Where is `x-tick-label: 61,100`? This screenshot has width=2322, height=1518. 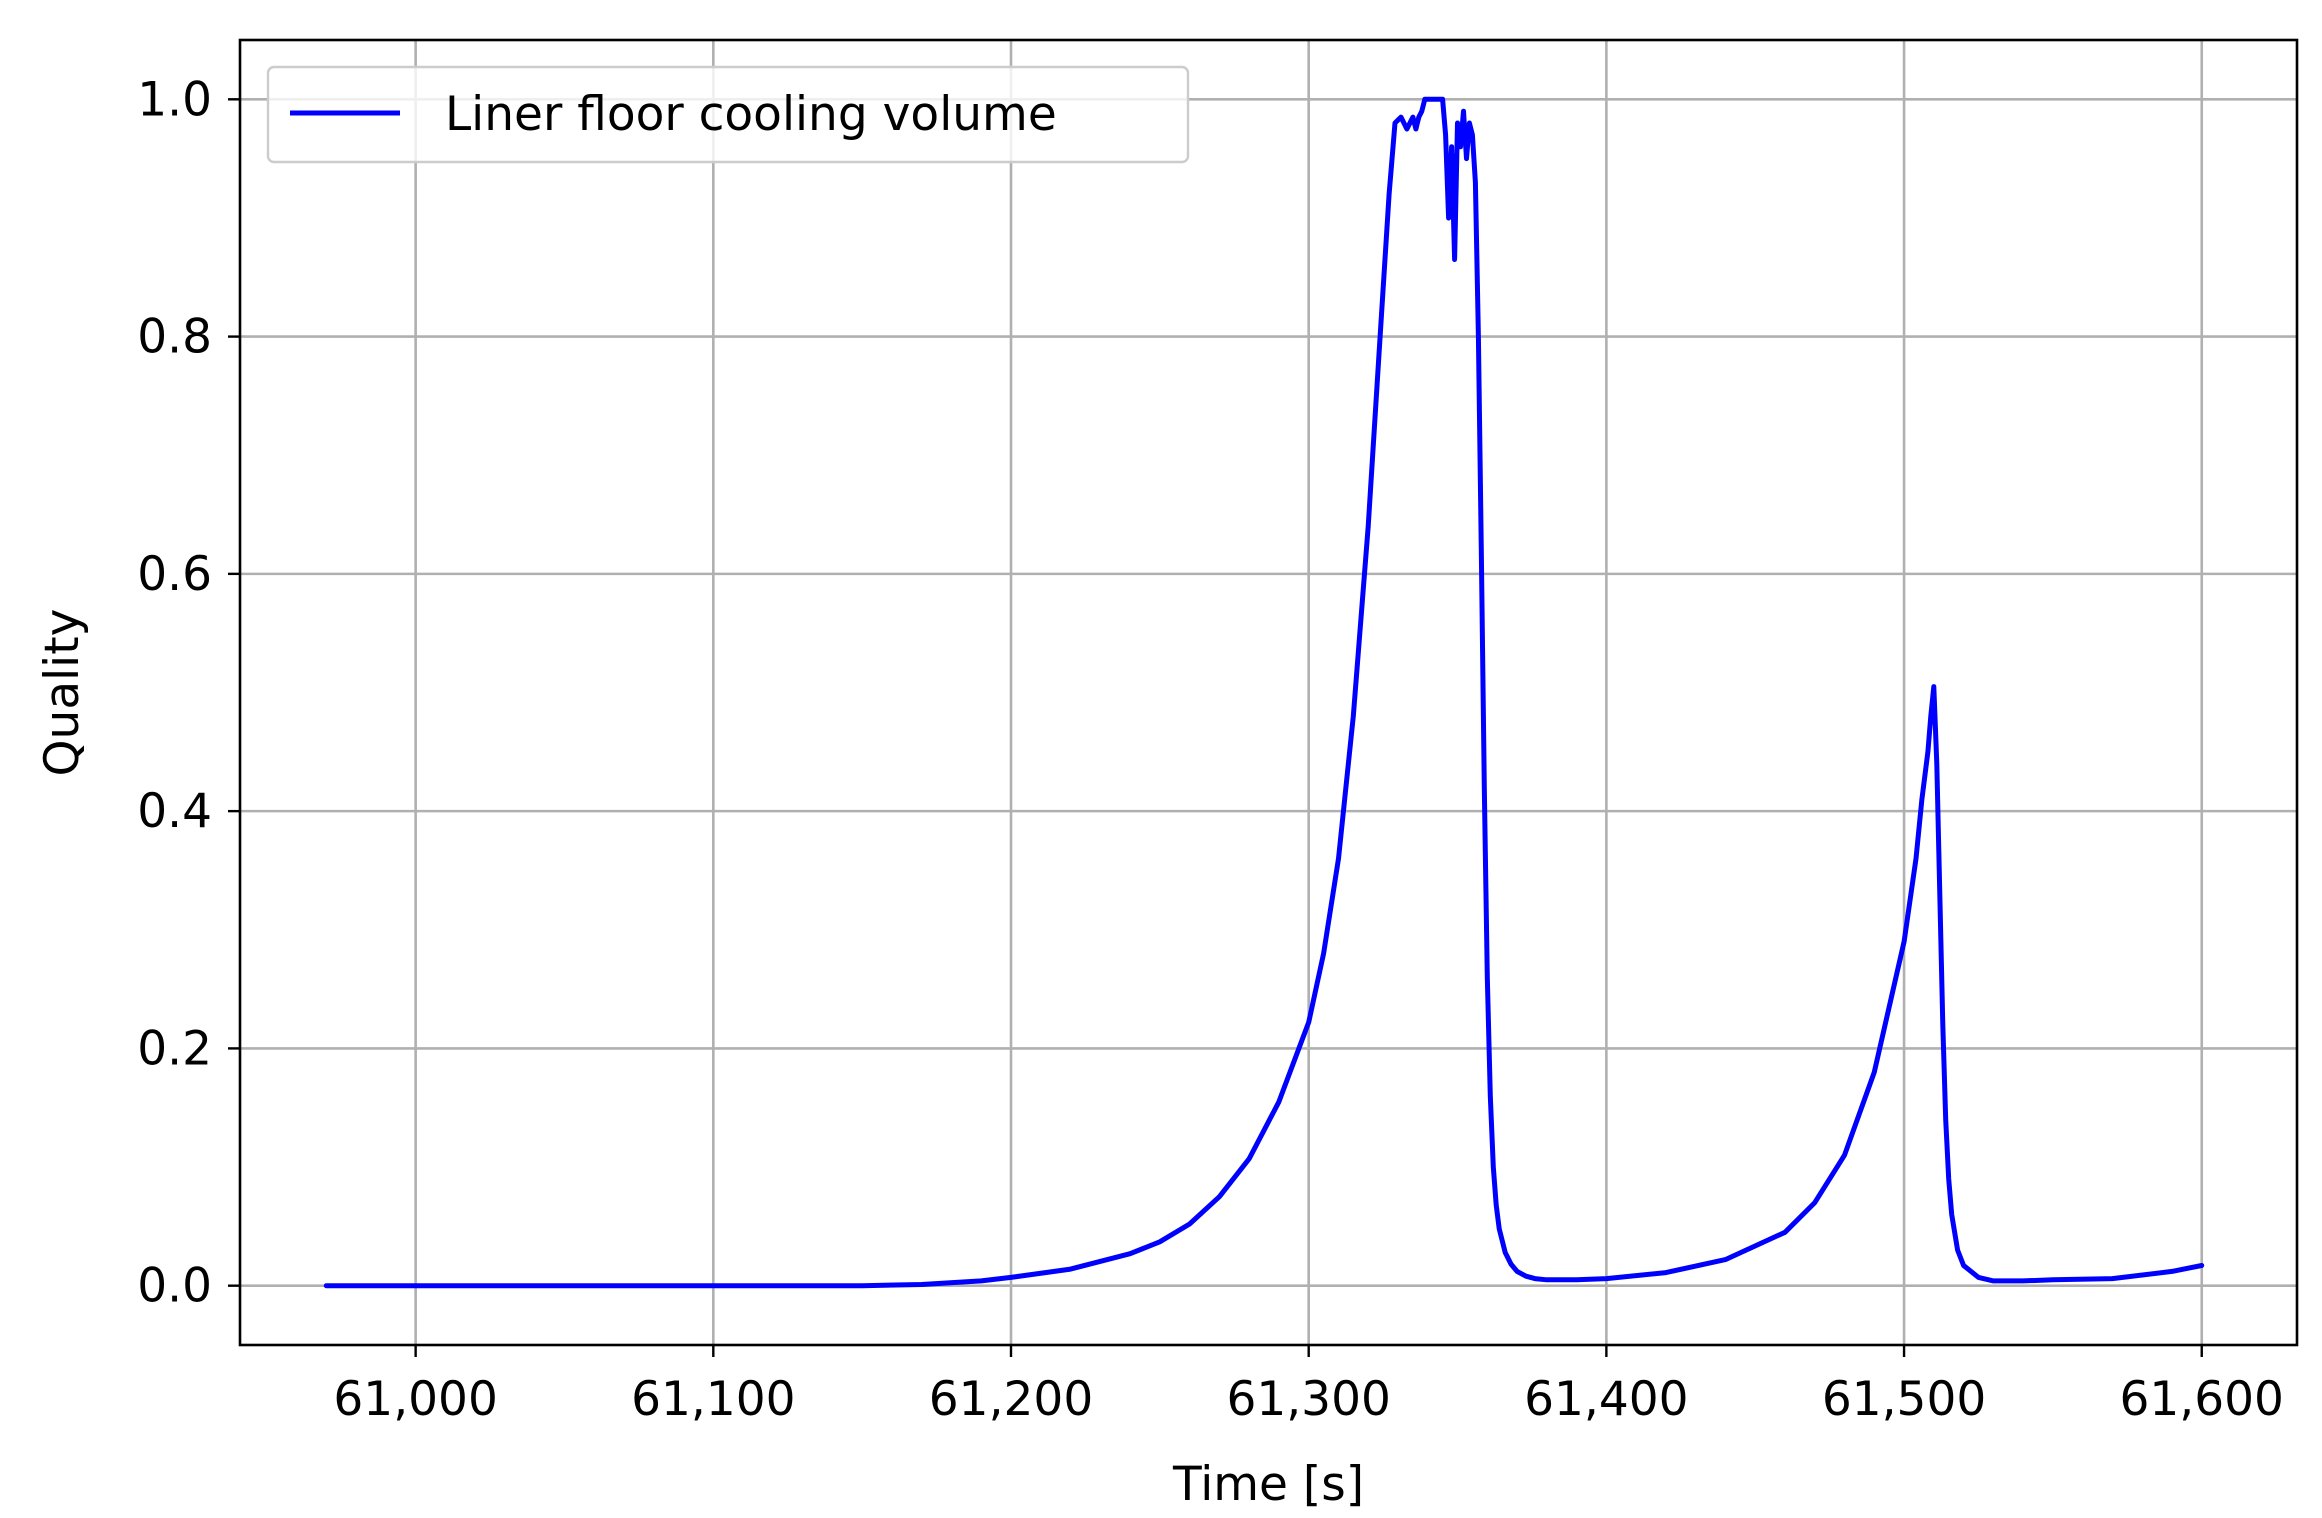 x-tick-label: 61,100 is located at coordinates (713, 1399).